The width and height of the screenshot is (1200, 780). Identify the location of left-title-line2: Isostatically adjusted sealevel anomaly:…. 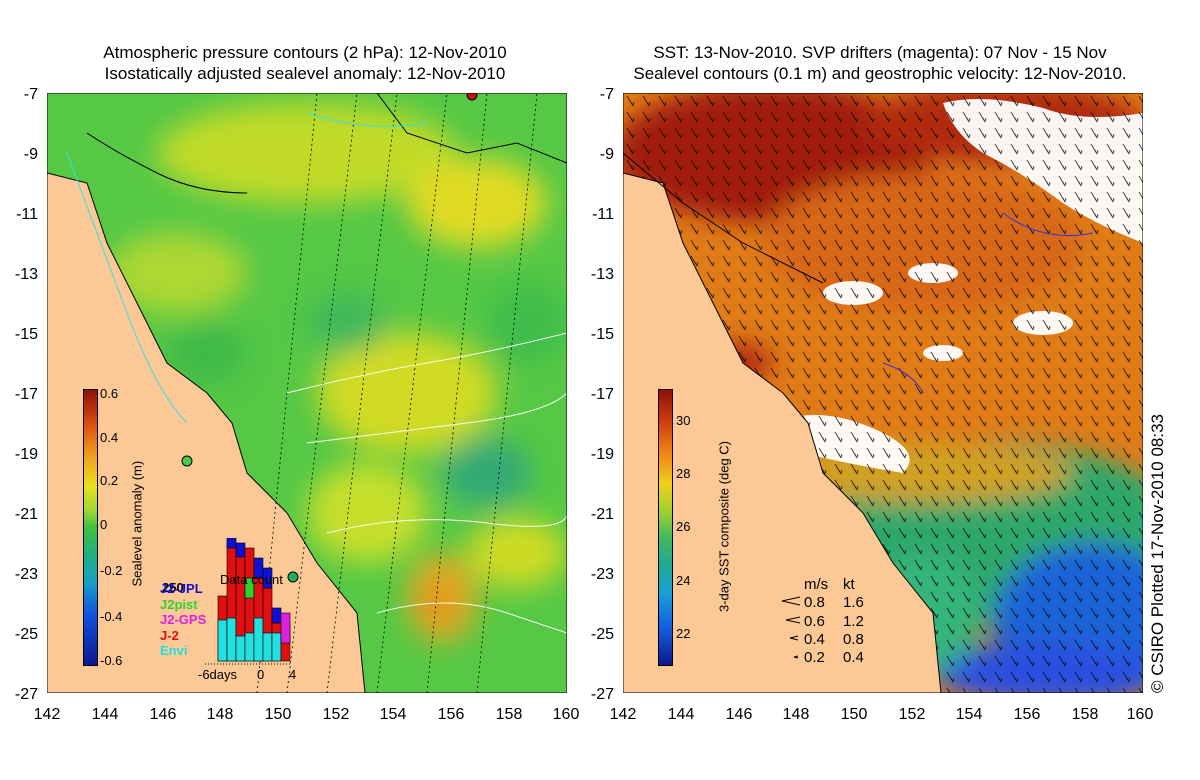
(305, 73).